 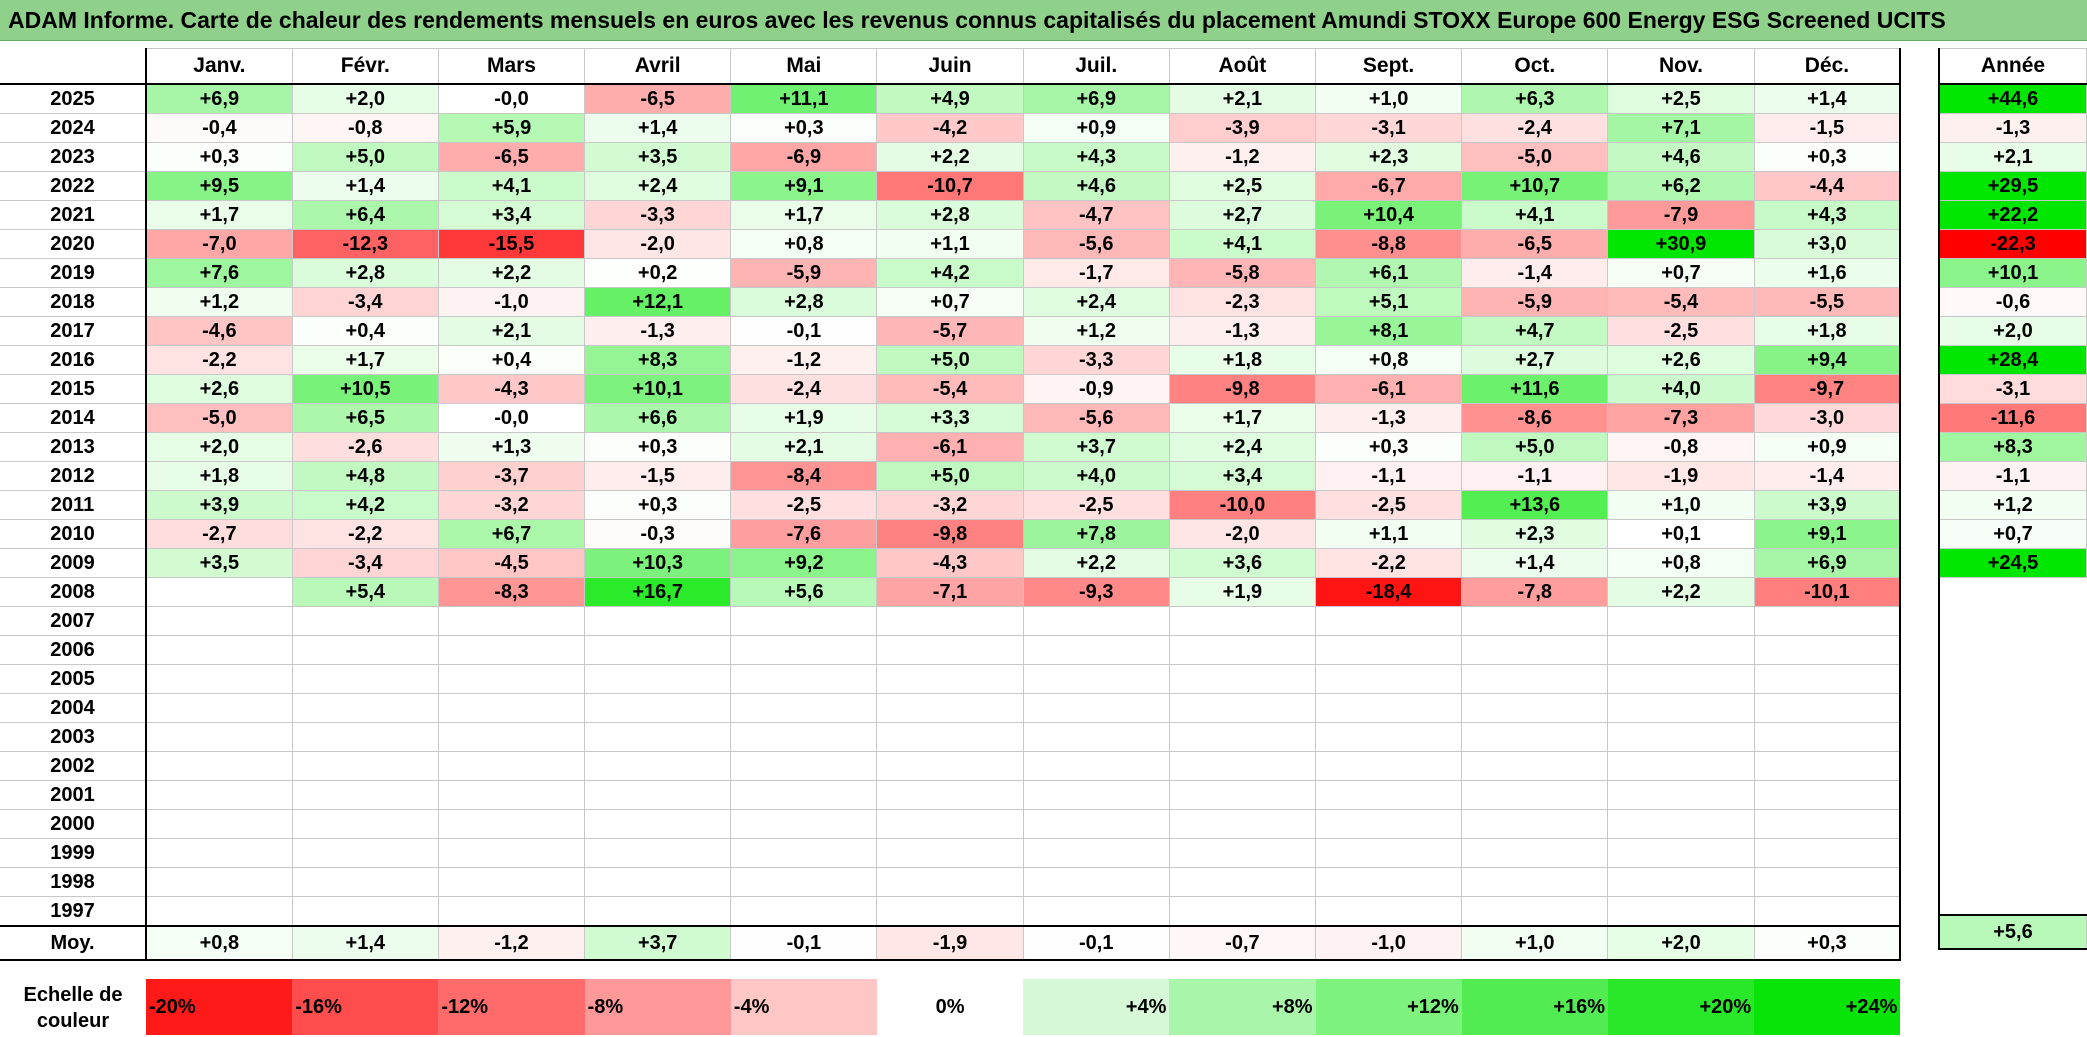 What do you see at coordinates (73, 1008) in the screenshot?
I see `color-scale-label: Echelle de couleur` at bounding box center [73, 1008].